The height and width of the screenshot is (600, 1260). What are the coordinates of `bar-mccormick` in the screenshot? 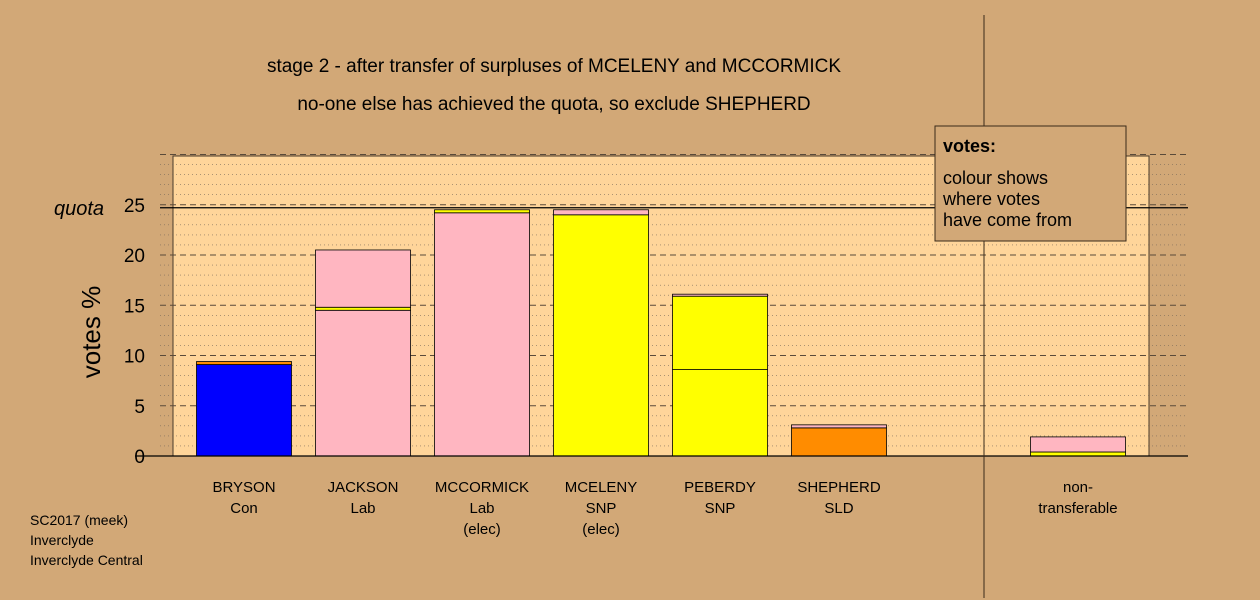 It's located at (482, 333).